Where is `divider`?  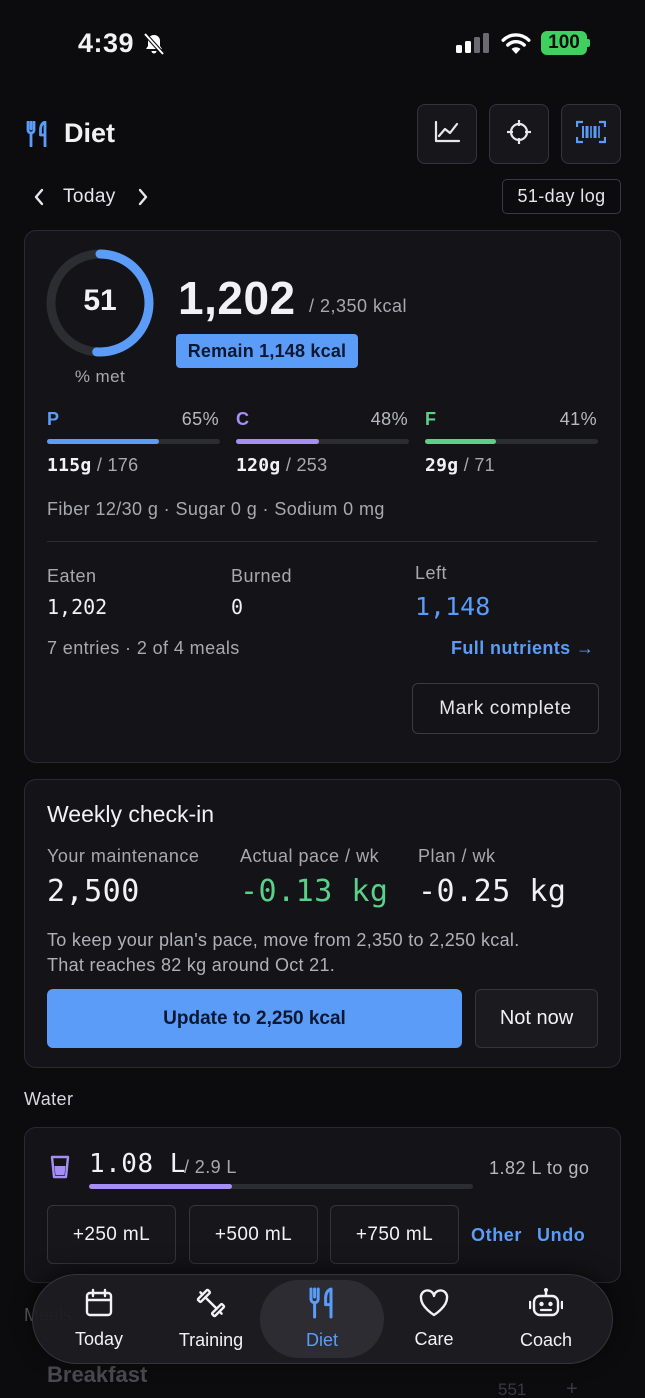
divider is located at coordinates (322, 541).